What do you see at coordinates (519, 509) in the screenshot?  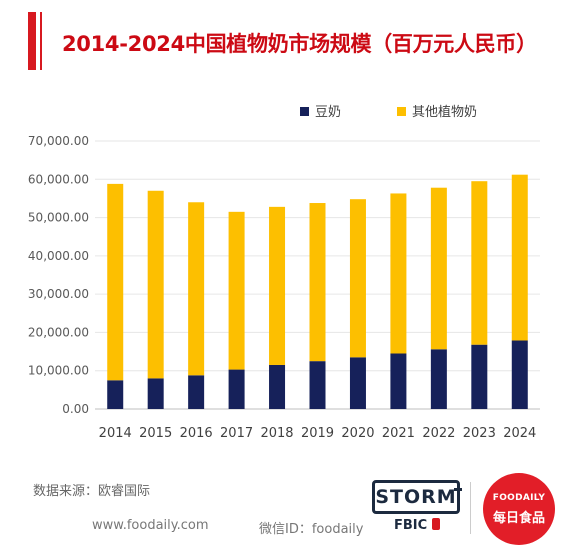 I see `foodaily-logo: FOODAILY 每日食品` at bounding box center [519, 509].